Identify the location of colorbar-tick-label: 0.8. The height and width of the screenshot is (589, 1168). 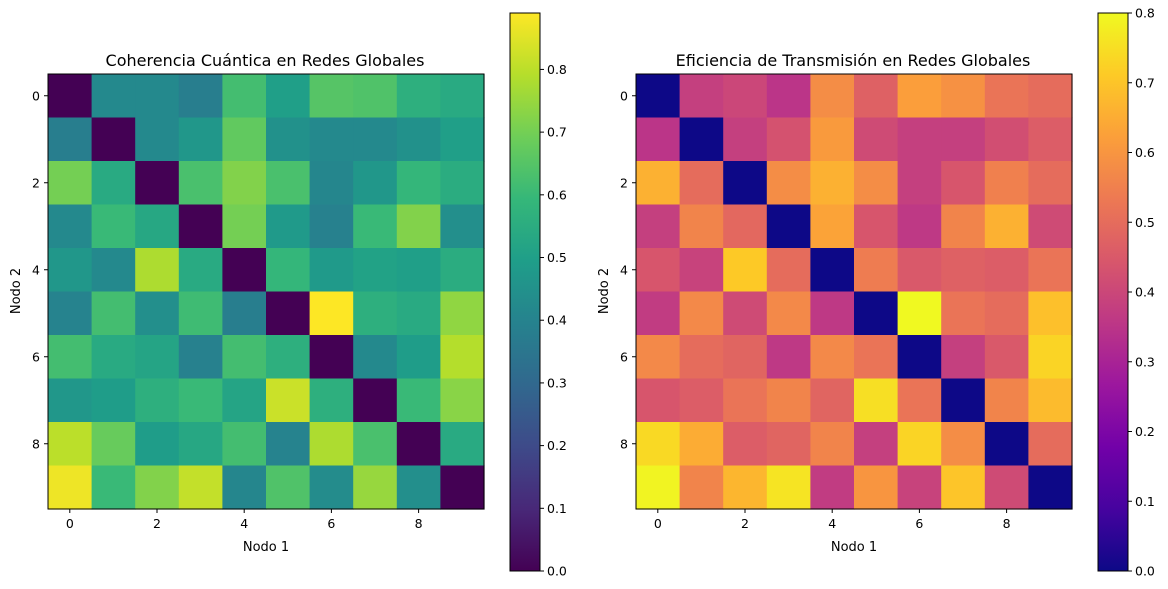
(1145, 13).